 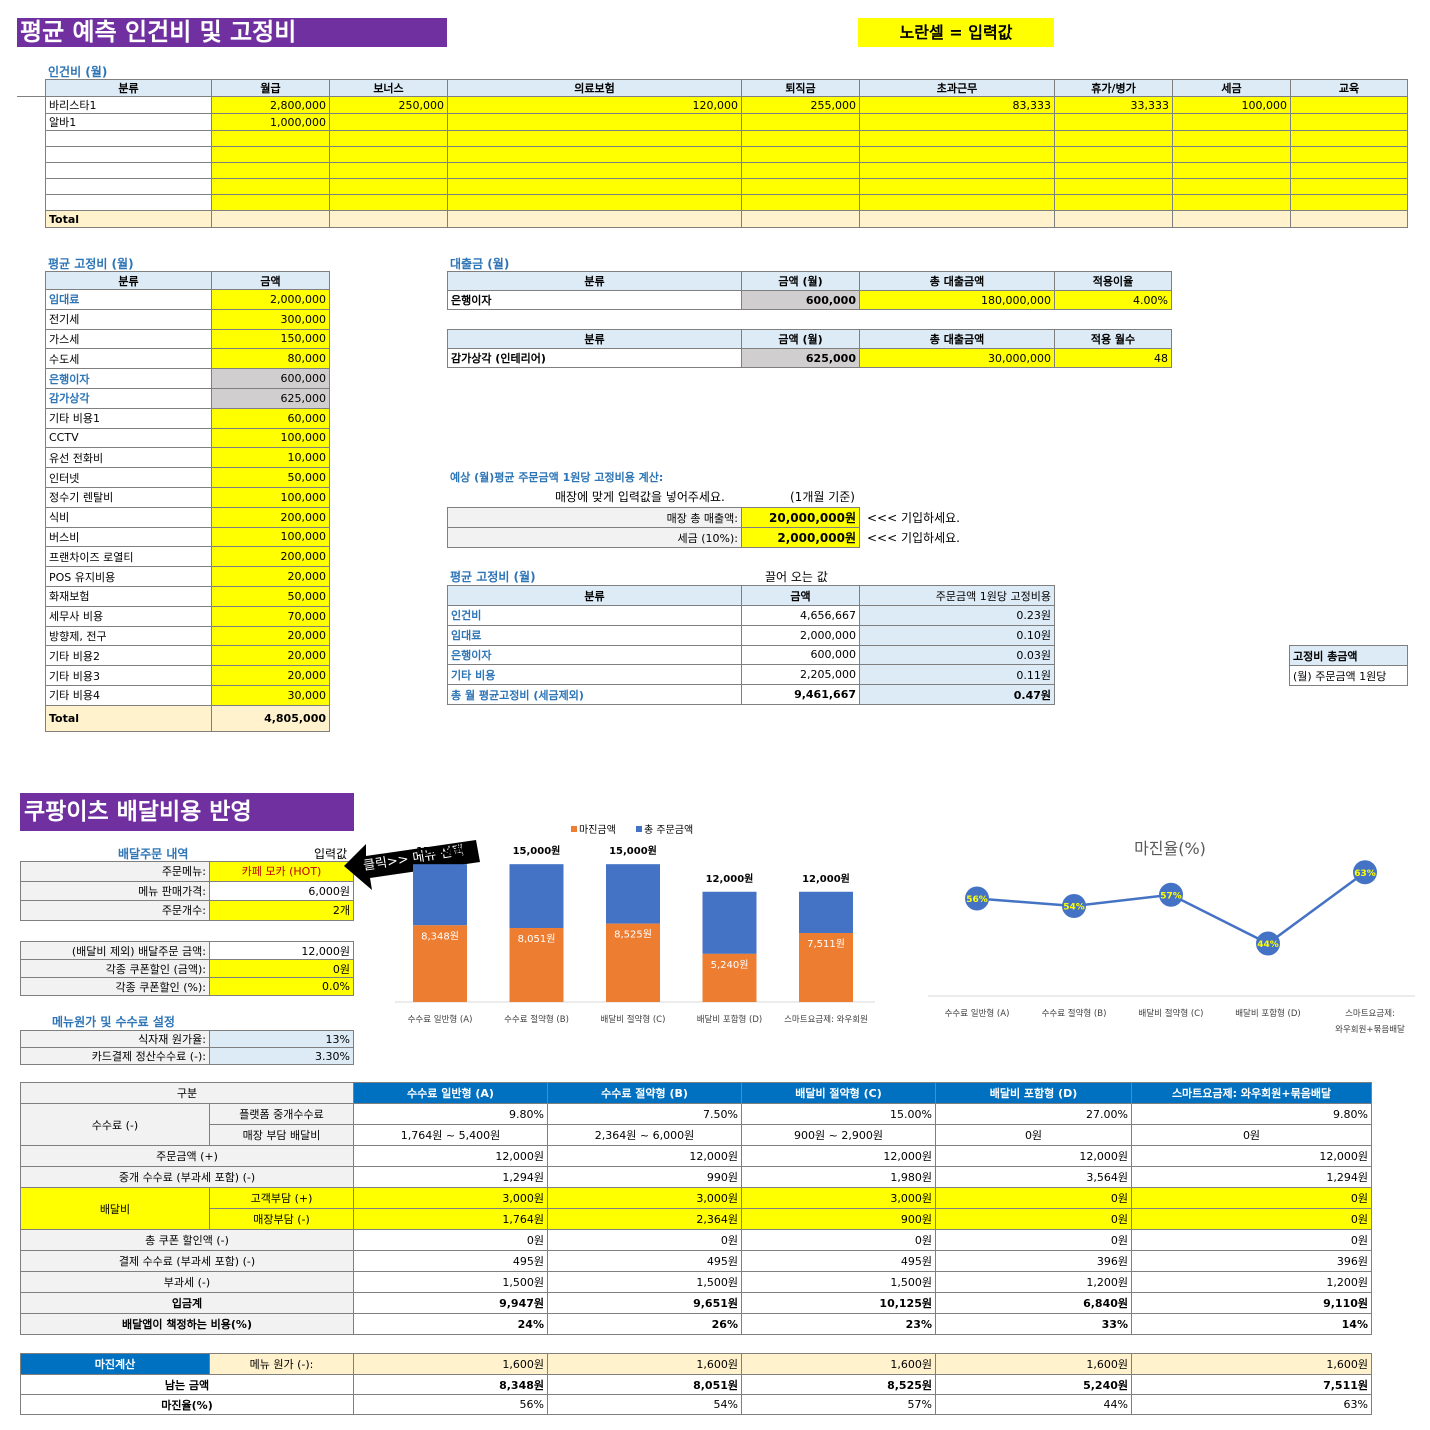 I want to click on depr-cell-2: 30,000,000, so click(x=957, y=358).